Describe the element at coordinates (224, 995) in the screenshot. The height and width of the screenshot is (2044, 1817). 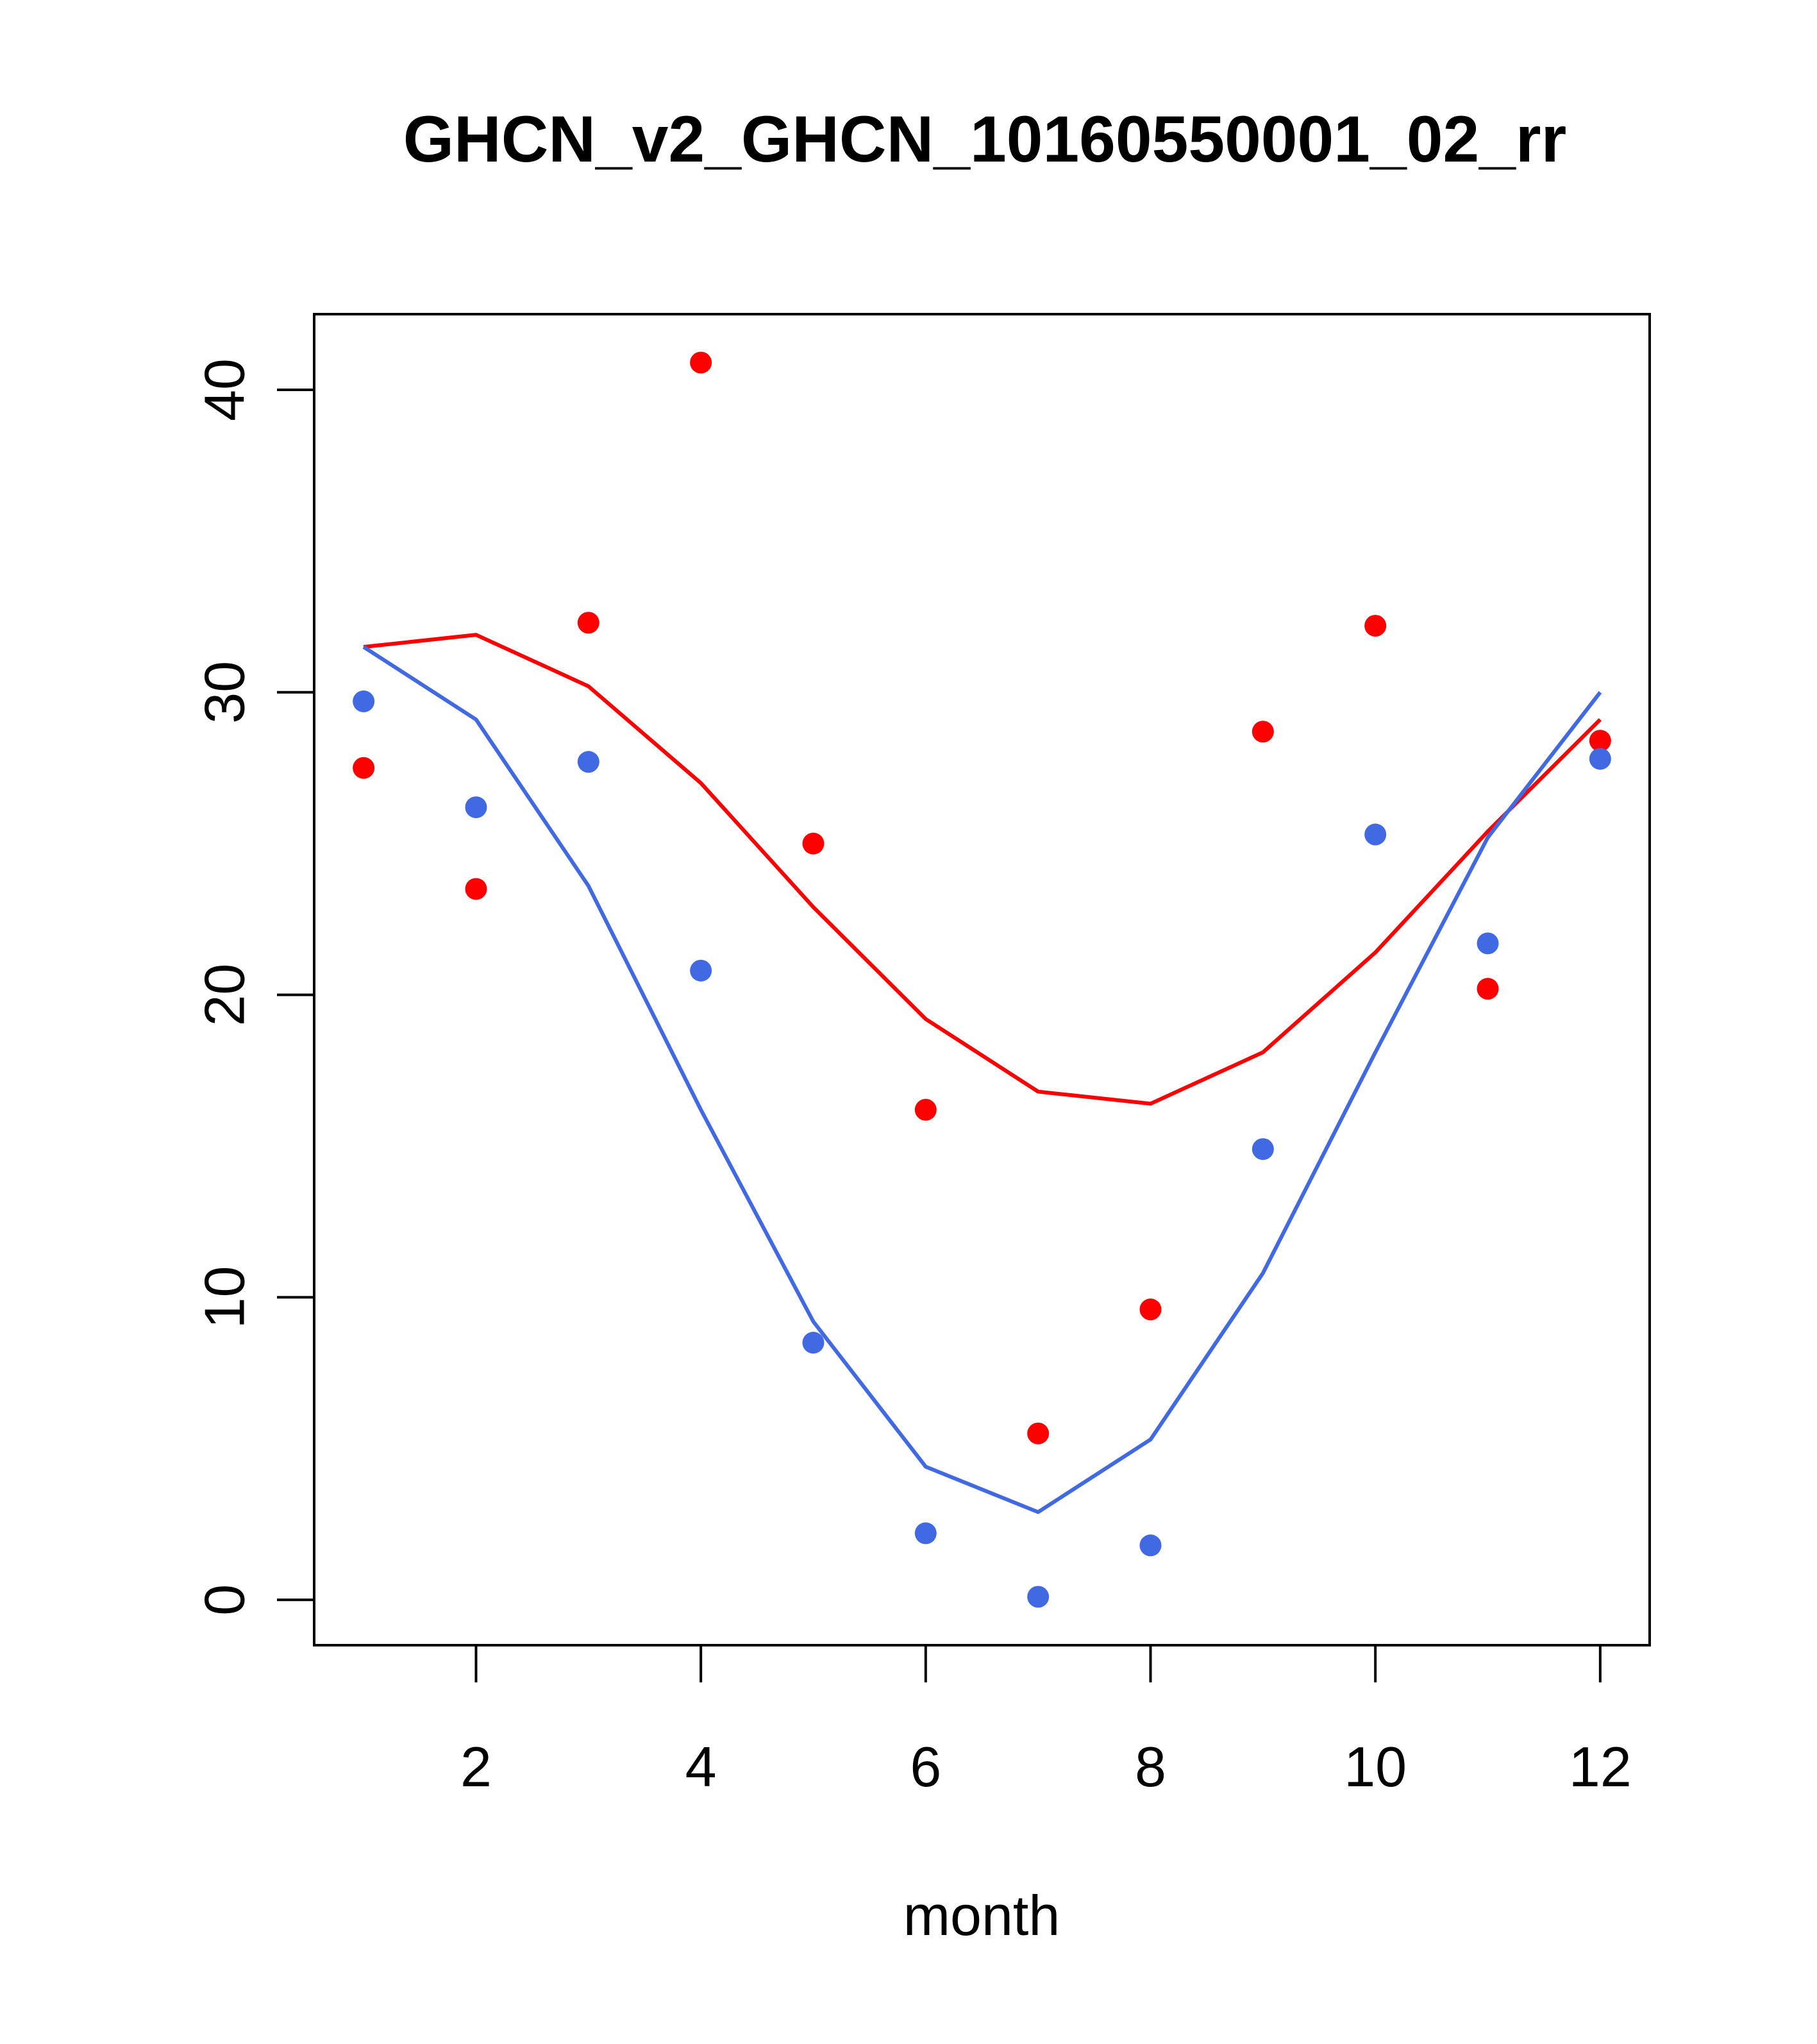
I see `y-tick-label: 20` at that location.